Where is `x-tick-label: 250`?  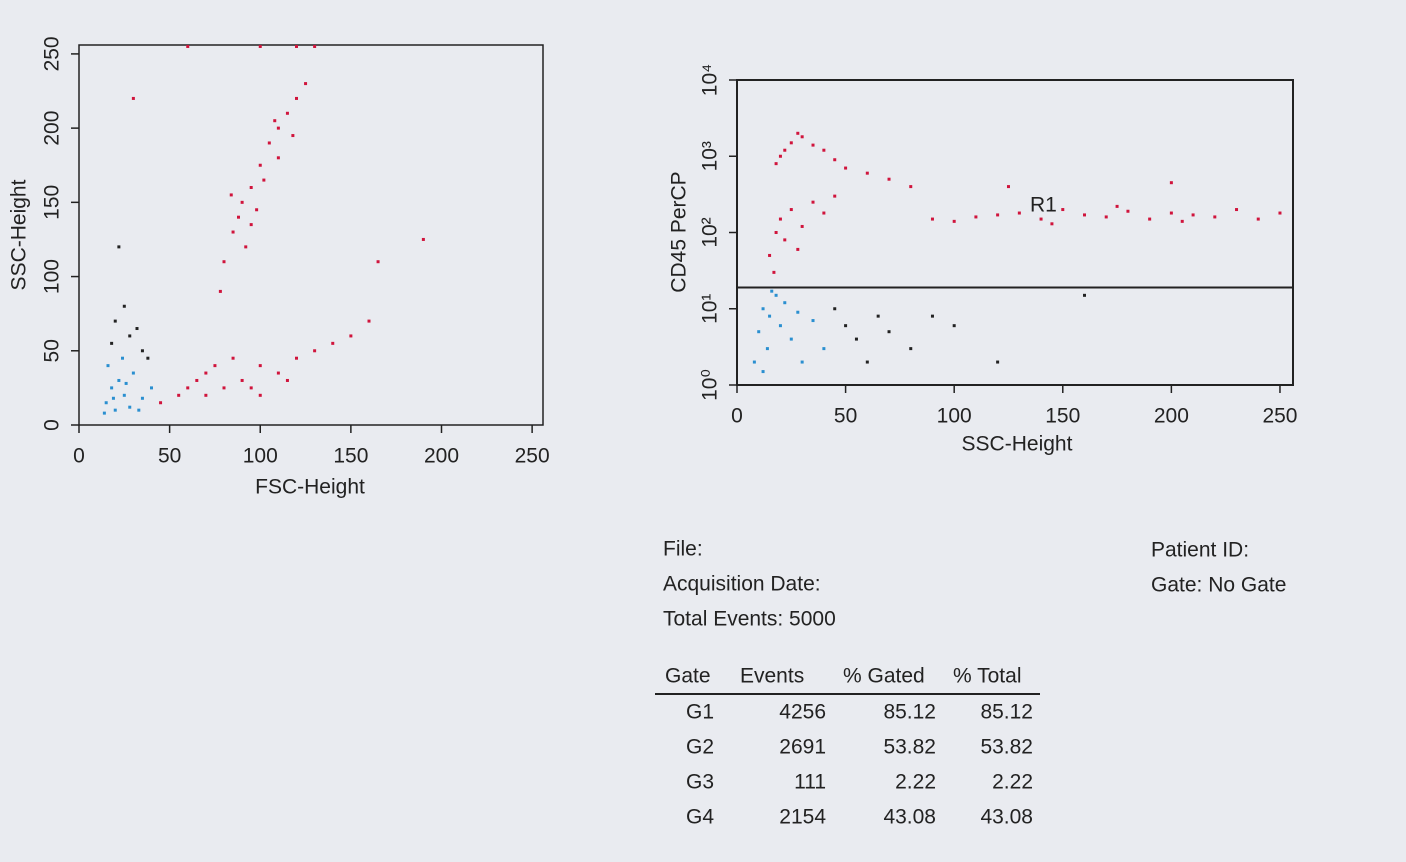 x-tick-label: 250 is located at coordinates (532, 456).